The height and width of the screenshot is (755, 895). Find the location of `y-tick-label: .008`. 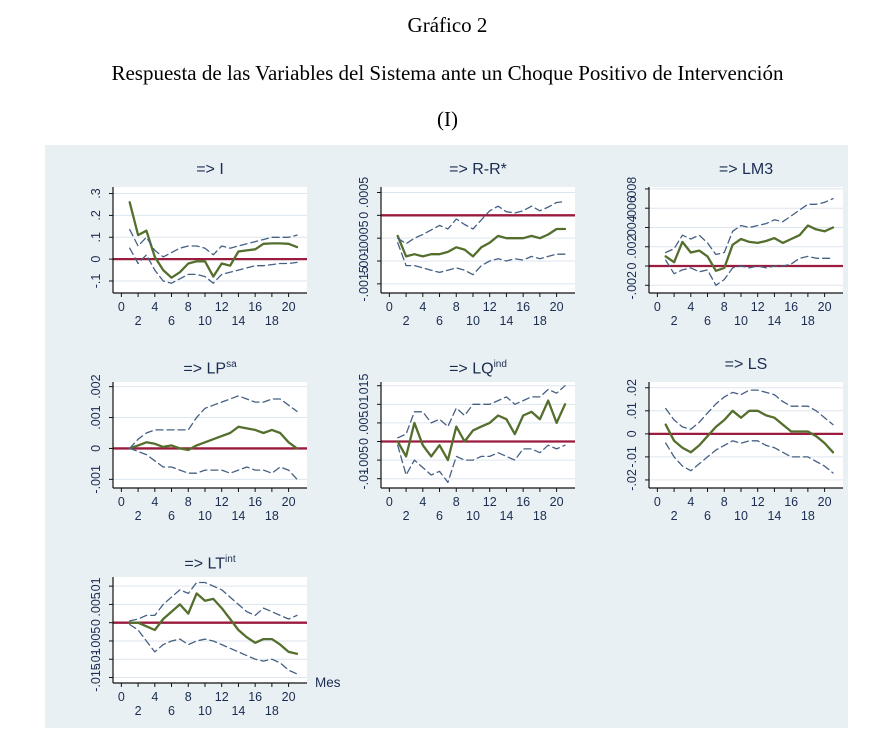

y-tick-label: .008 is located at coordinates (632, 189).